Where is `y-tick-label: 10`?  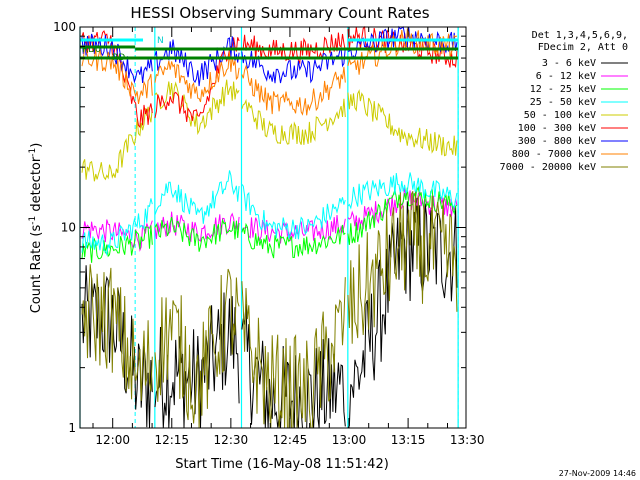 y-tick-label: 10 is located at coordinates (68, 228).